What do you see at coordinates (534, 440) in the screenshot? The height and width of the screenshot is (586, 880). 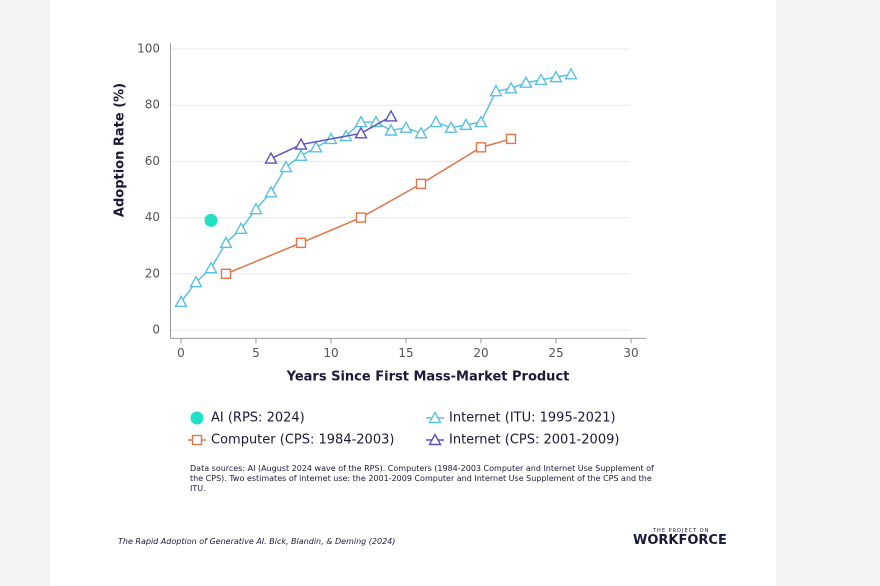 I see `legend-label: Internet (CPS: 2001-2009)` at bounding box center [534, 440].